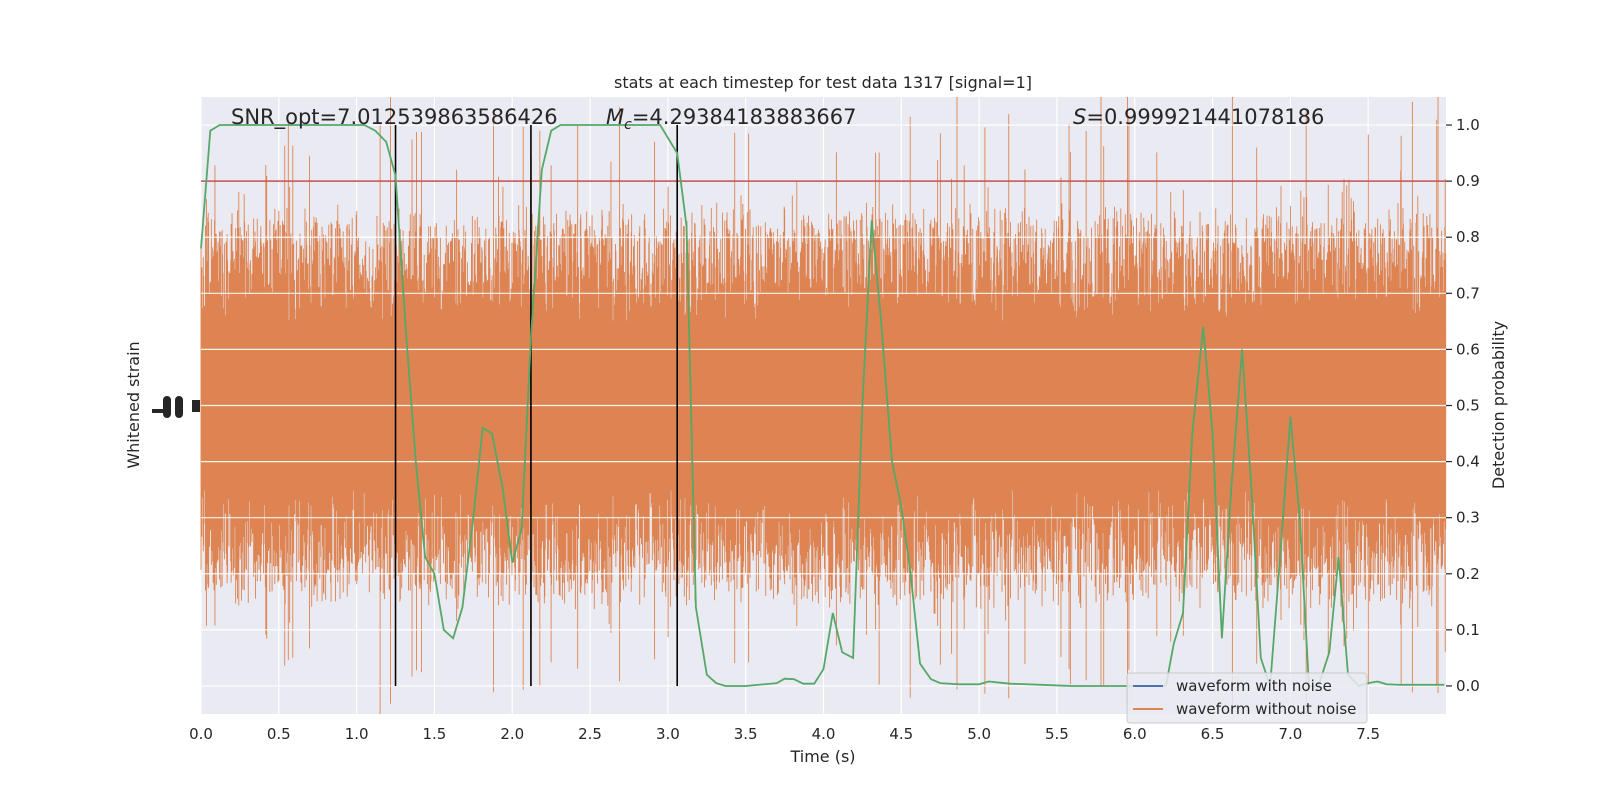 This screenshot has height=804, width=1600. What do you see at coordinates (1468, 293) in the screenshot?
I see `y-tick-label: 0.7` at bounding box center [1468, 293].